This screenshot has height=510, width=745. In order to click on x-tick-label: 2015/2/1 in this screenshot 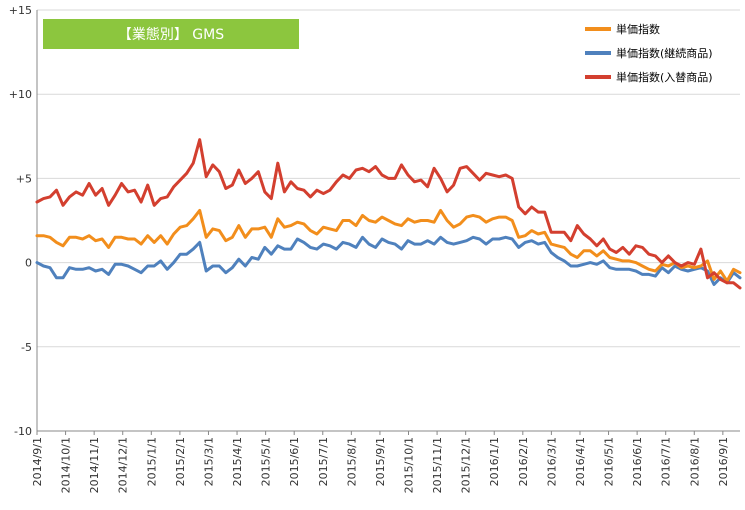, I will do `click(180, 461)`.